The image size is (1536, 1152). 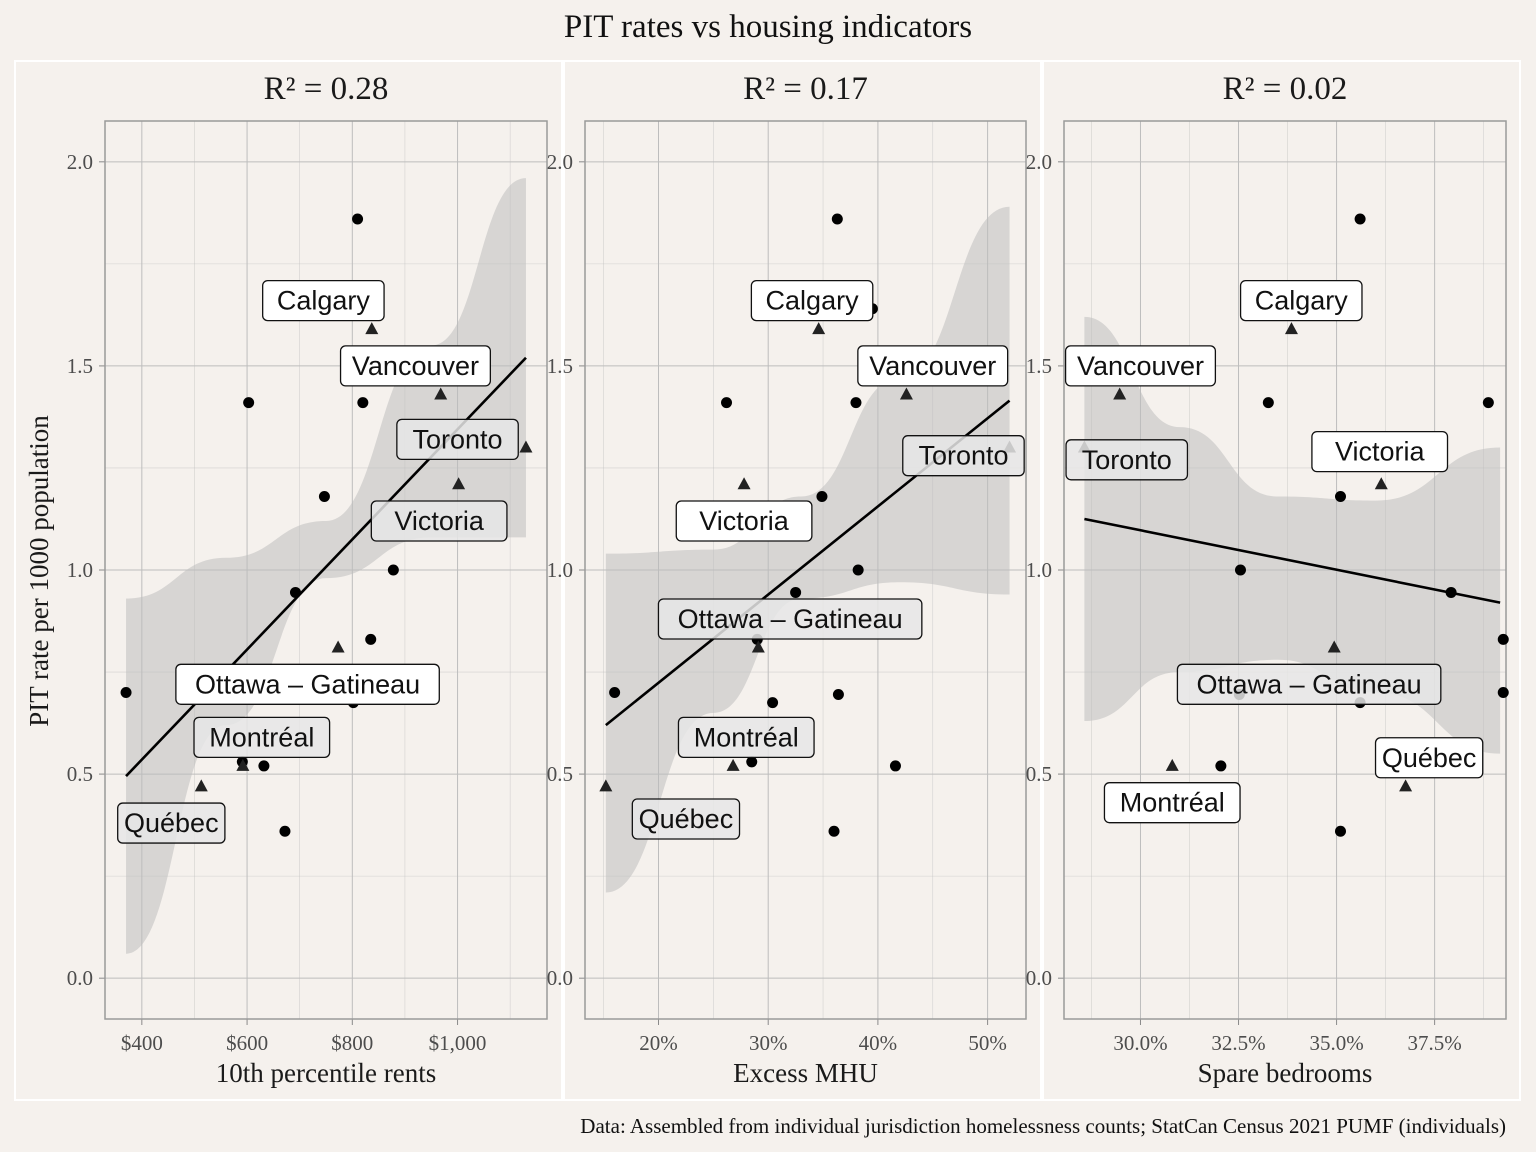 I want to click on x-tick-label: 37.5%, so click(x=1434, y=1043).